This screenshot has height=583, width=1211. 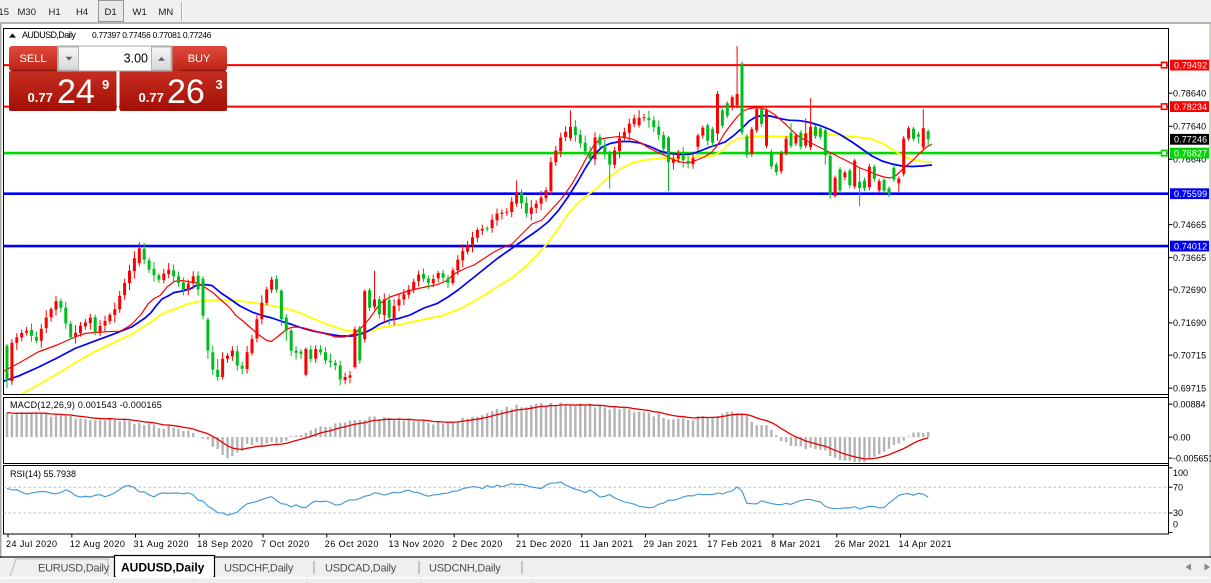 What do you see at coordinates (1189, 388) in the screenshot?
I see `svg-text: 0.69715` at bounding box center [1189, 388].